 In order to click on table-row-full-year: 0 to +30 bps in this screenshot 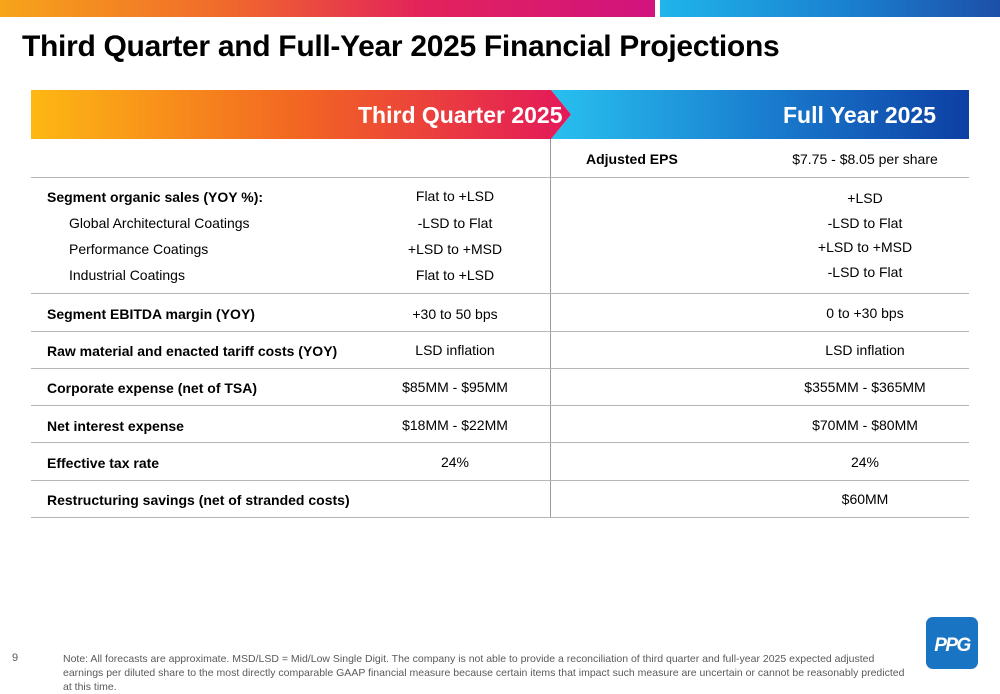, I will do `click(865, 313)`.